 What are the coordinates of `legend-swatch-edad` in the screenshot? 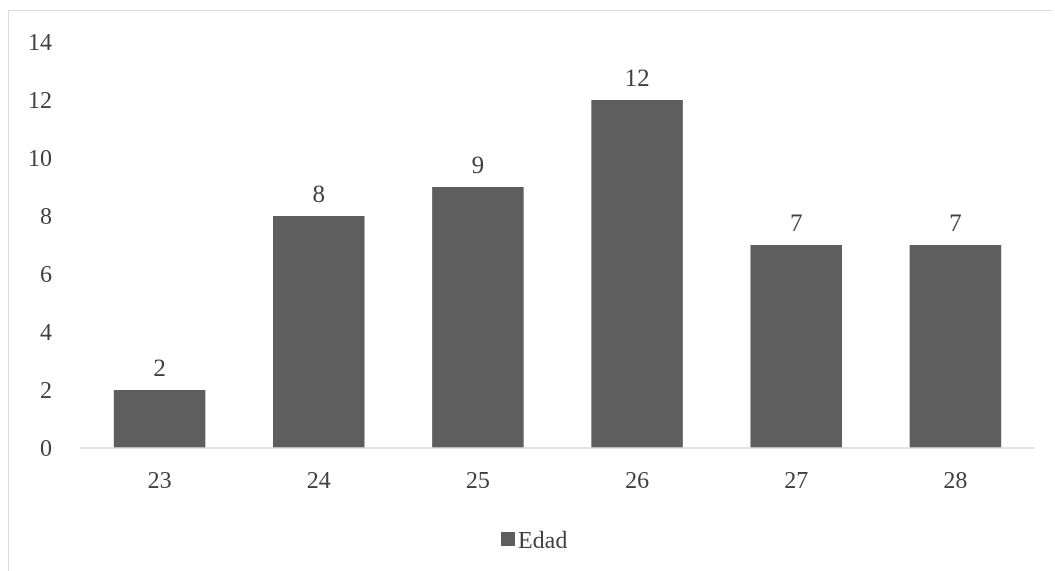 It's located at (508, 539).